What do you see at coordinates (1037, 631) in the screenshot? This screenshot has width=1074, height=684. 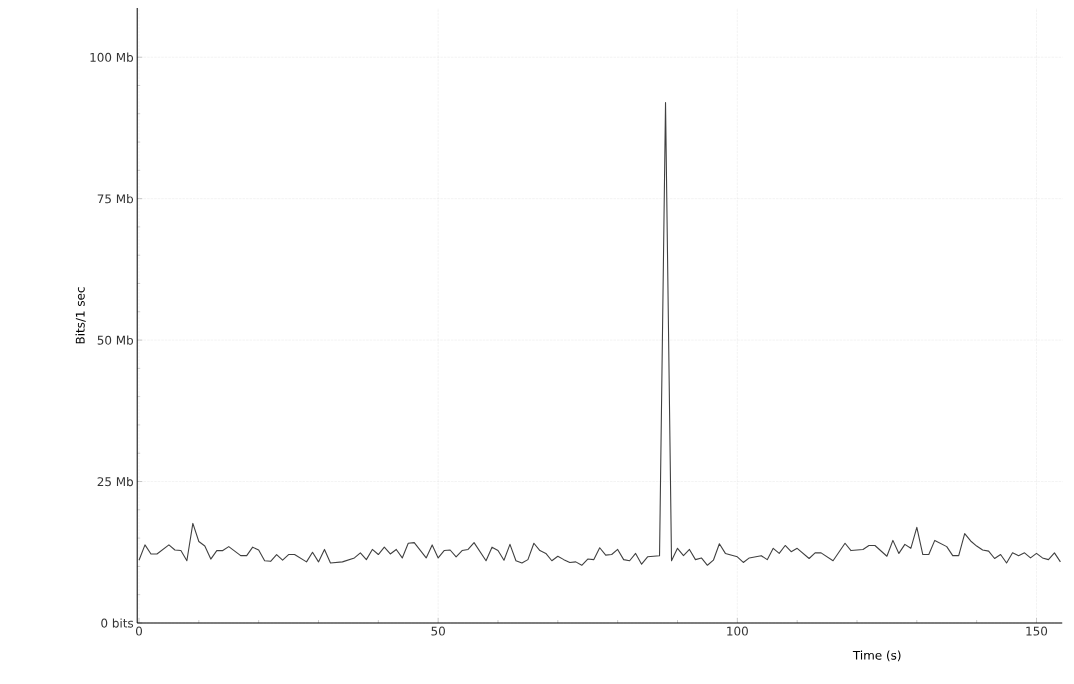 I see `x-tick-label: 150` at bounding box center [1037, 631].